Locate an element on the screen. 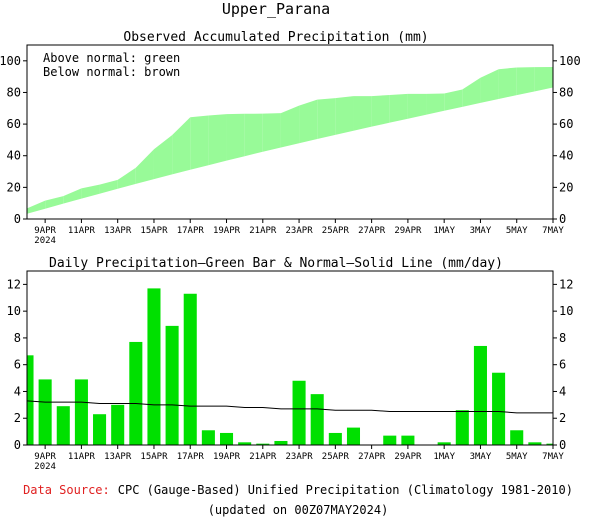 The width and height of the screenshot is (597, 518). daily-xtick-label: 15APR is located at coordinates (154, 457).